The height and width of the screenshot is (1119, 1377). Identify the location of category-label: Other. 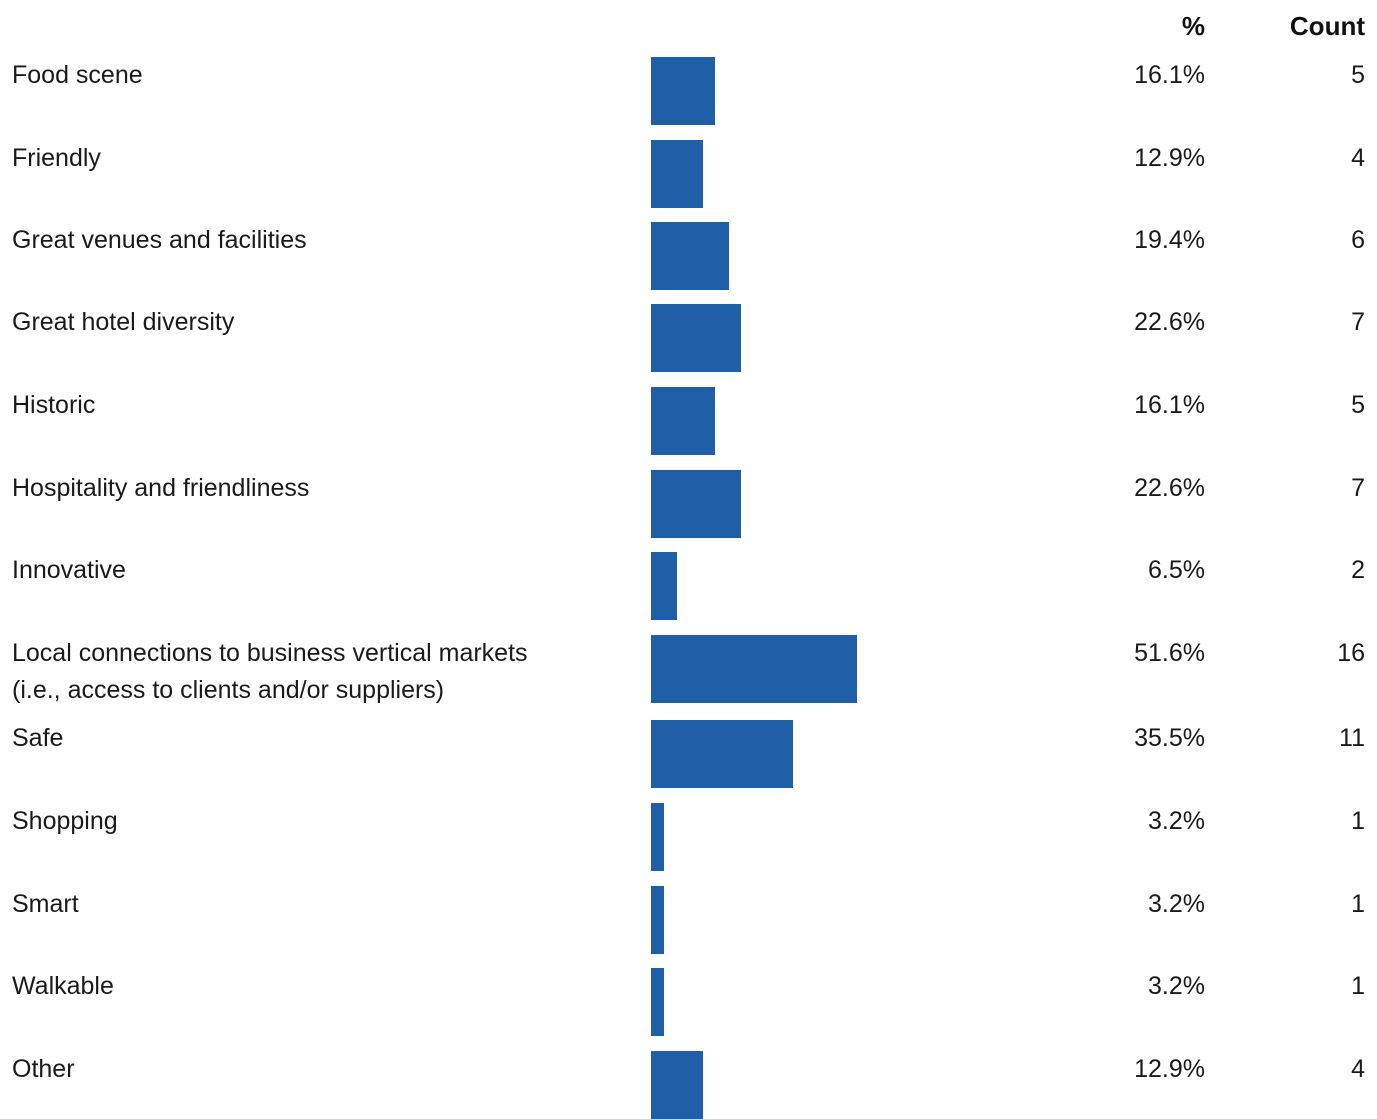
(43, 1069).